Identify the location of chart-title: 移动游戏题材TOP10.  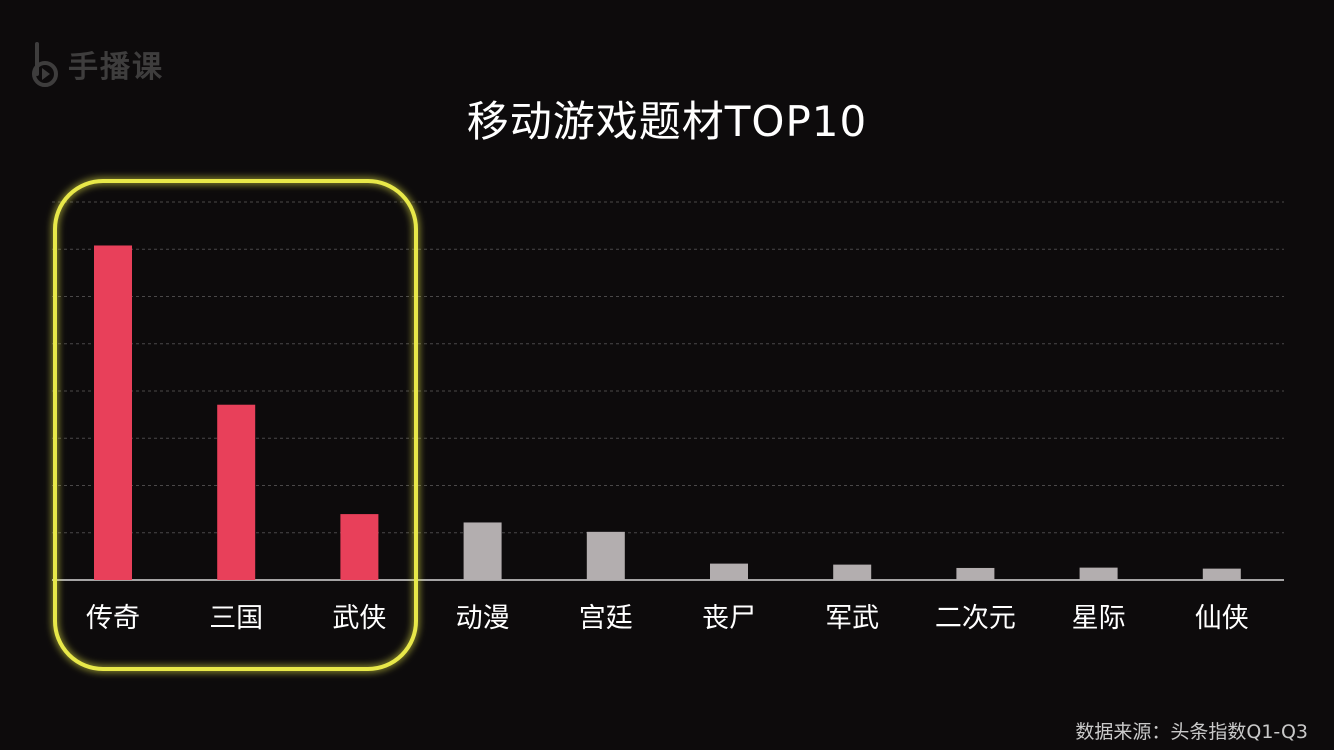
(667, 121).